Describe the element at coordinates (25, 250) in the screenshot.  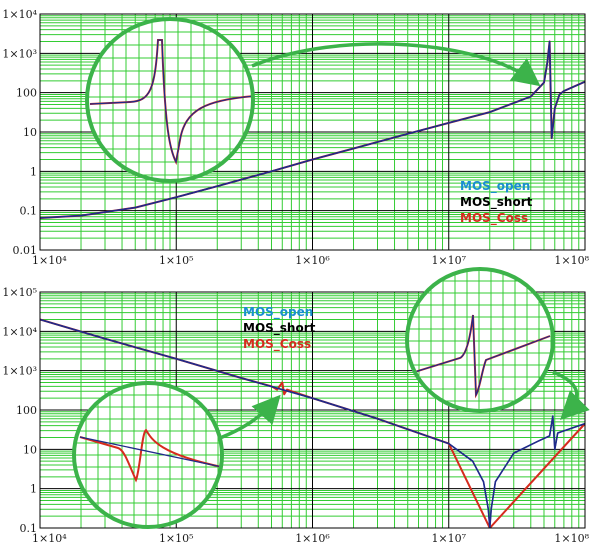
I see `y-tick-label: 0.01` at that location.